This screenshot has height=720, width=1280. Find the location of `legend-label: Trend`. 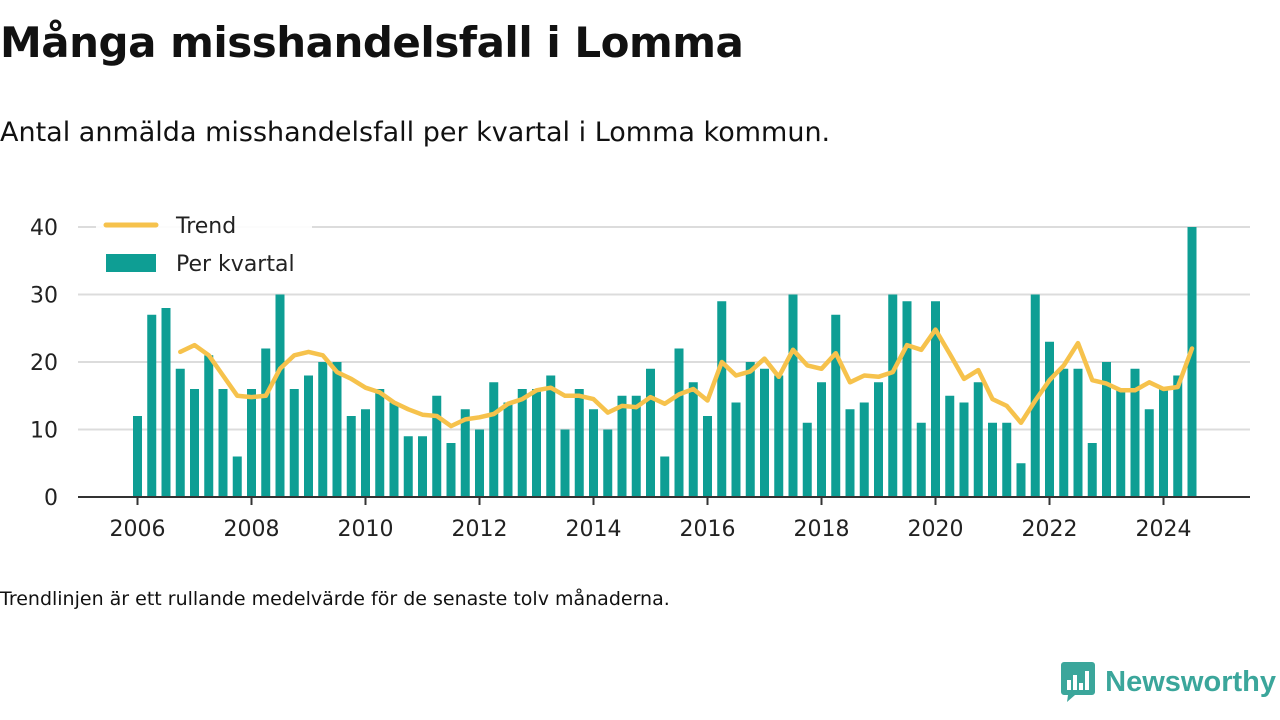

legend-label: Trend is located at coordinates (205, 226).